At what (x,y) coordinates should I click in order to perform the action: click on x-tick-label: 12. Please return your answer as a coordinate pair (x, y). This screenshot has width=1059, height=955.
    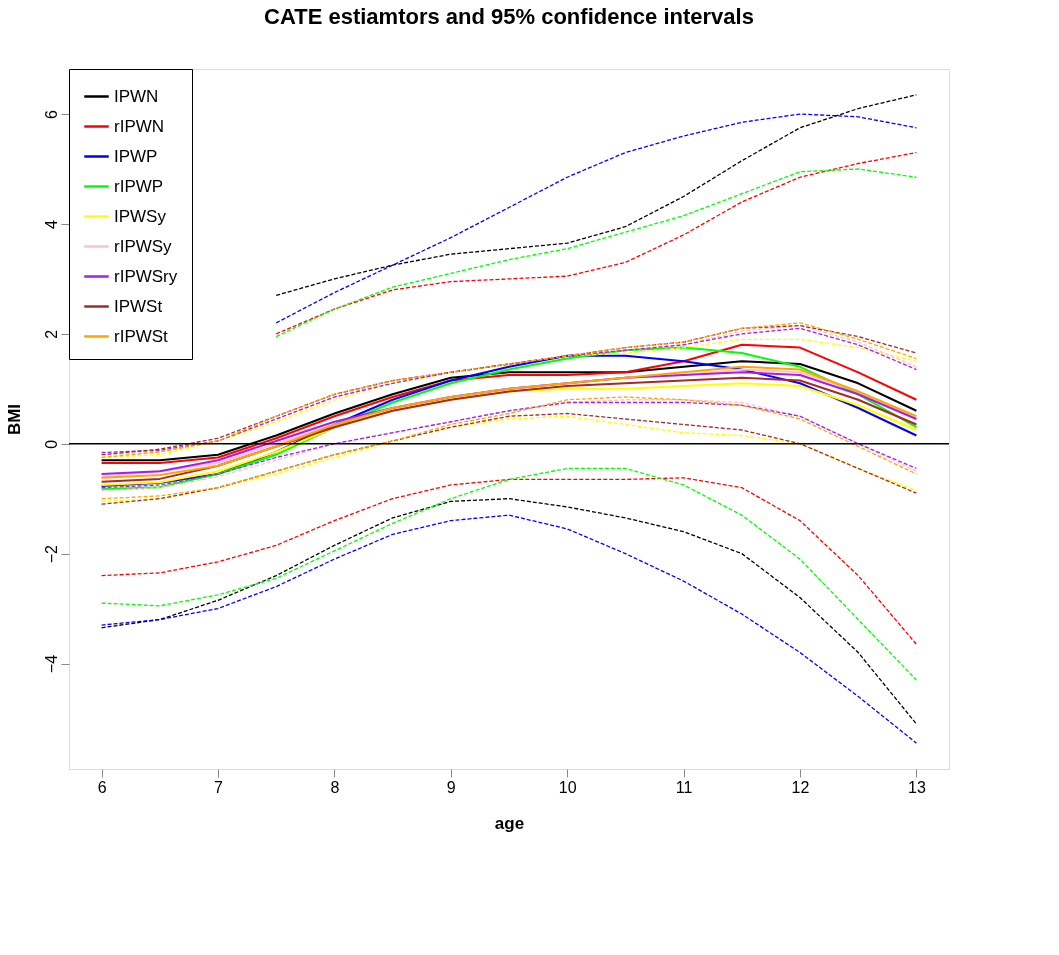
    Looking at the image, I should click on (800, 787).